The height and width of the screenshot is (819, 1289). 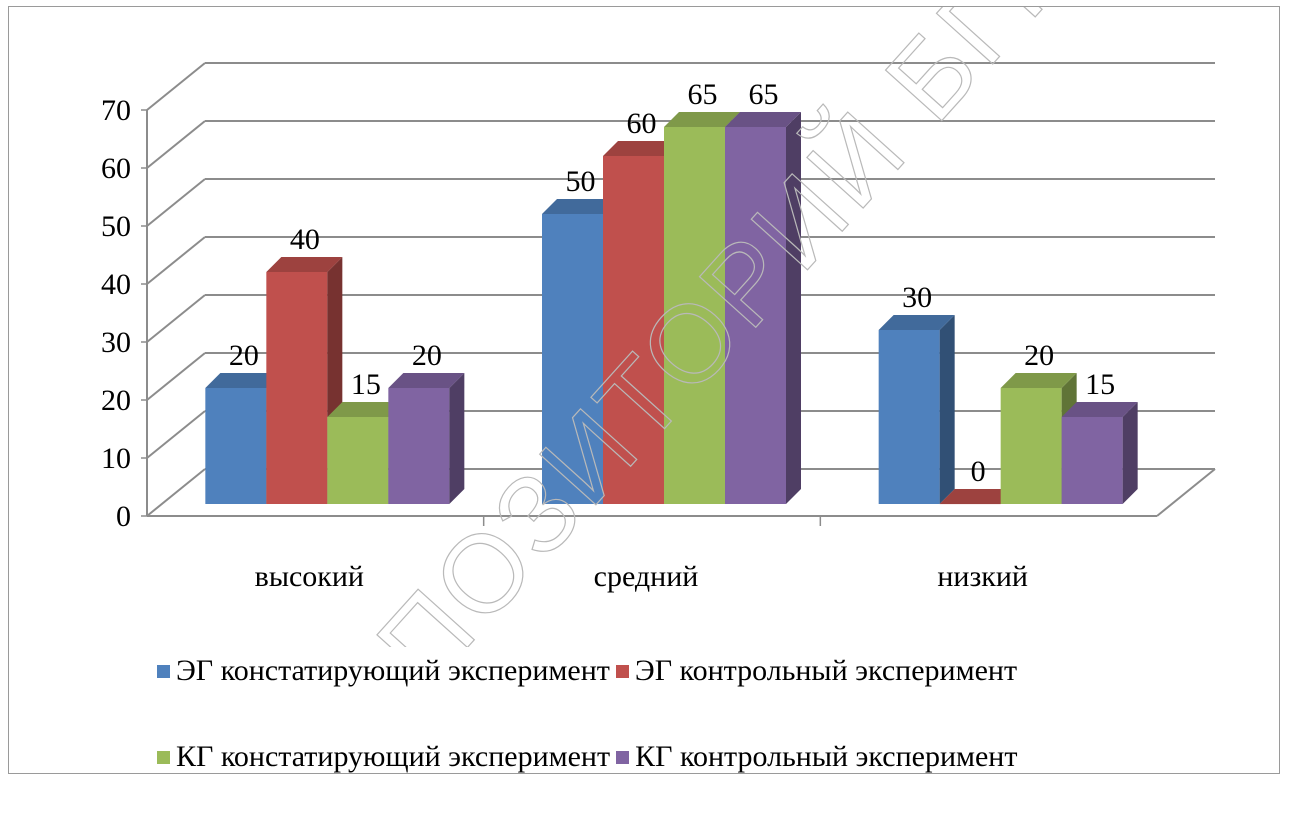 What do you see at coordinates (309, 576) in the screenshot?
I see `category-label: высокий` at bounding box center [309, 576].